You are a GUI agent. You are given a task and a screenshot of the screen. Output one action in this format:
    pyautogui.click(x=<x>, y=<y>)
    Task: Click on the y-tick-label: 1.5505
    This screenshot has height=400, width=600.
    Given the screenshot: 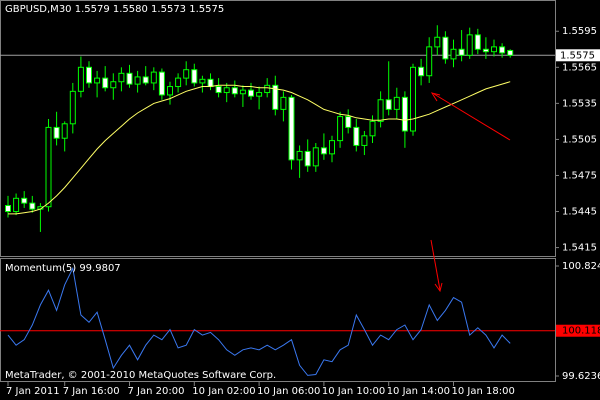 What is the action you would take?
    pyautogui.click(x=579, y=139)
    